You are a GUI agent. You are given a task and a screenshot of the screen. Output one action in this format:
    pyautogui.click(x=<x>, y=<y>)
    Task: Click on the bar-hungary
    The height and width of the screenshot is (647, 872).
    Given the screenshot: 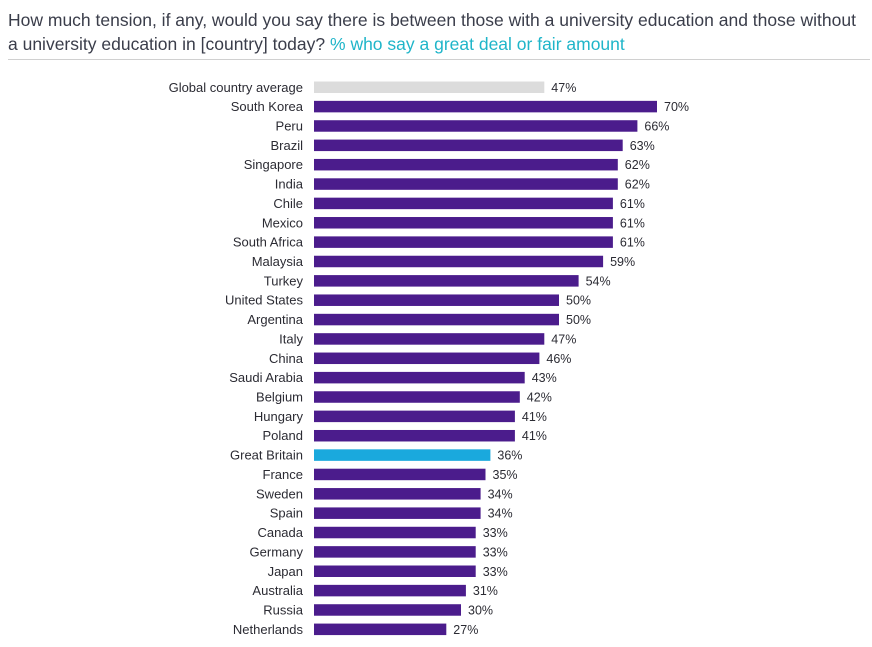 What is the action you would take?
    pyautogui.click(x=414, y=416)
    